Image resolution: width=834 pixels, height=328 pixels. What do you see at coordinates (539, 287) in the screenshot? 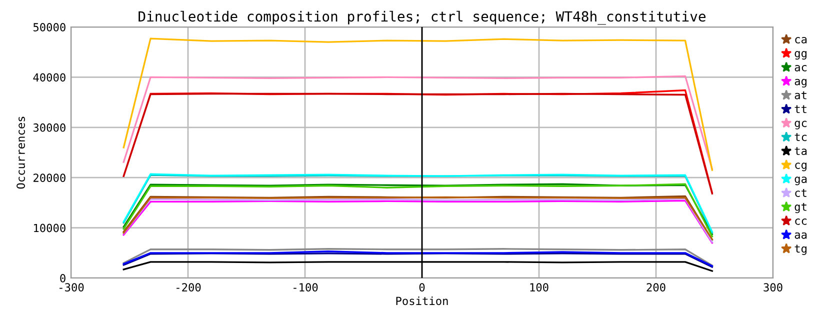
I see `x-tick-label: 100` at bounding box center [539, 287].